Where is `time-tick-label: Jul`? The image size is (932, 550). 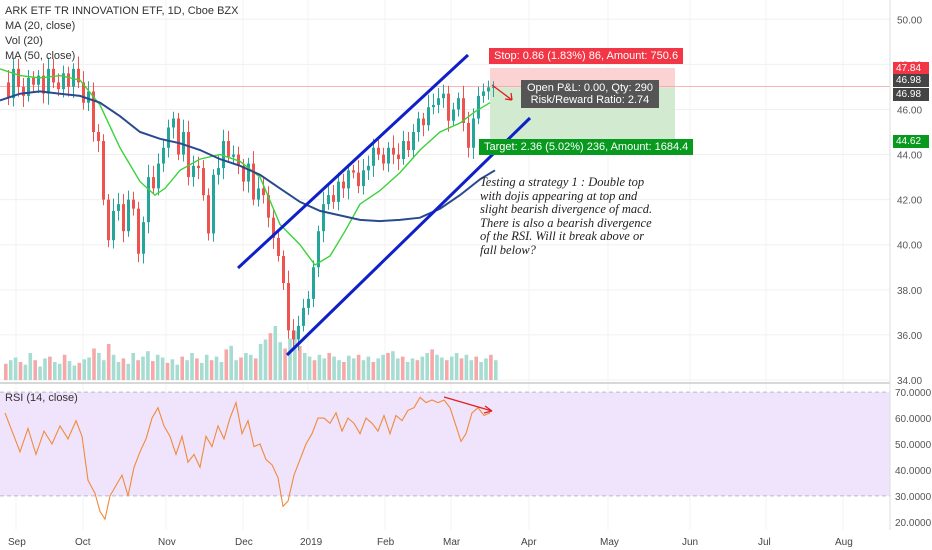 time-tick-label: Jul is located at coordinates (764, 542).